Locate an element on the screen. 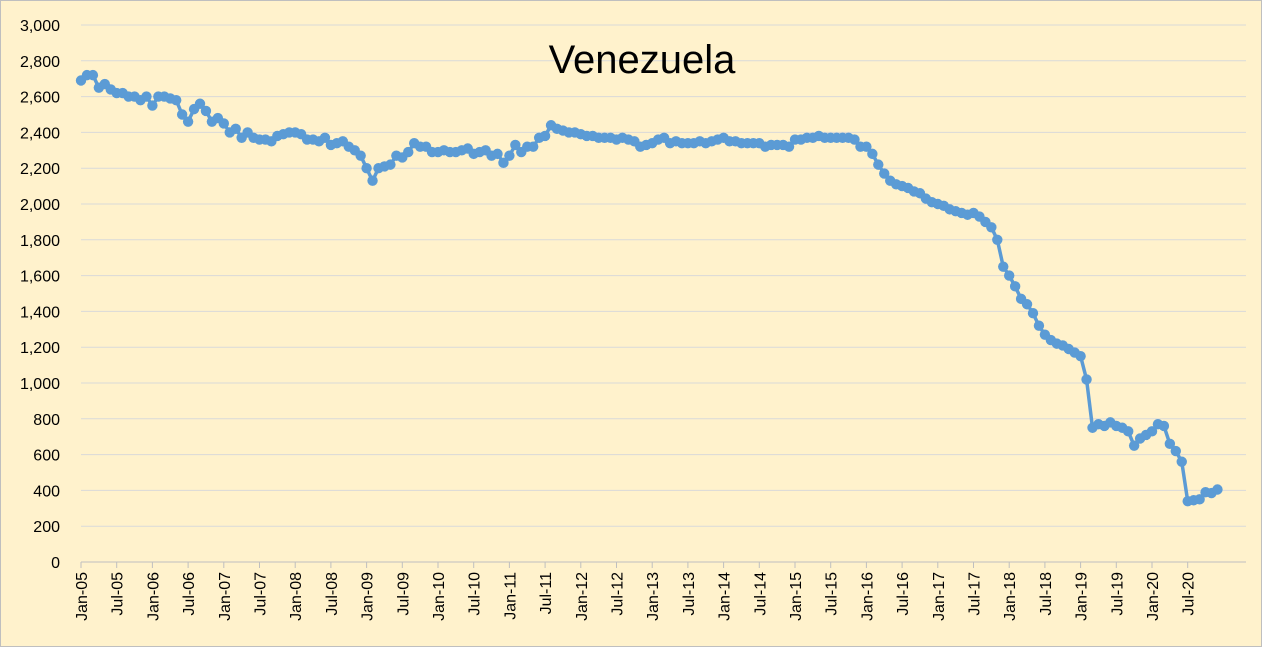 The width and height of the screenshot is (1262, 647). y-tick-label: 1,400 is located at coordinates (40, 312).